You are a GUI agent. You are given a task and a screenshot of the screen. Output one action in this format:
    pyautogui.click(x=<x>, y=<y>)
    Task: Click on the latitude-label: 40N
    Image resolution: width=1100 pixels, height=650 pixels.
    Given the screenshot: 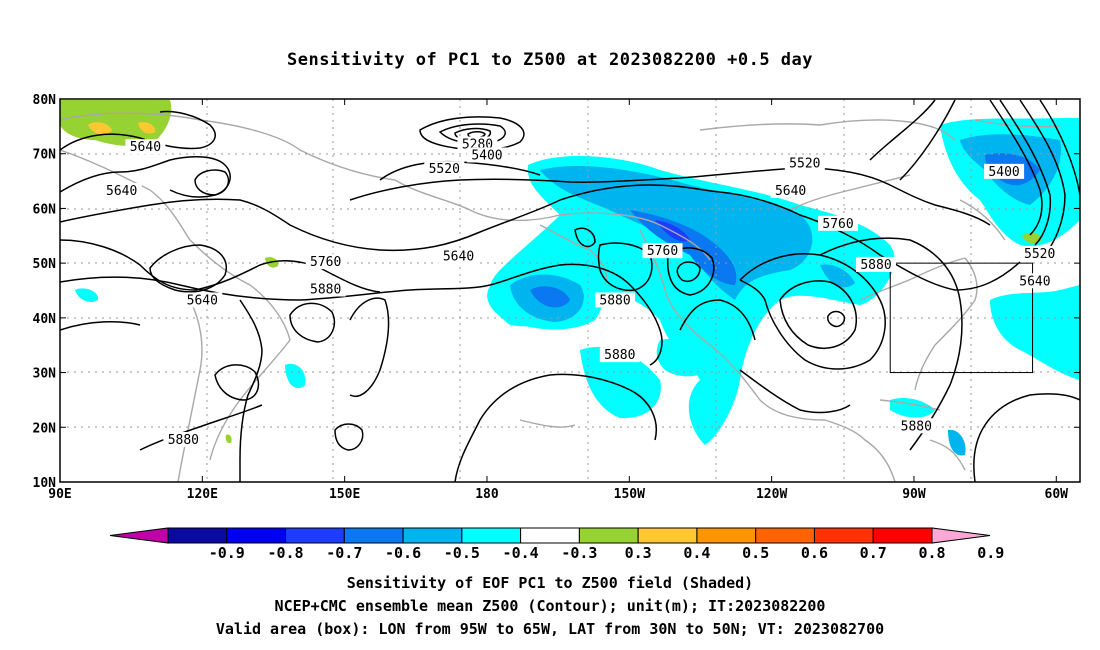 What is the action you would take?
    pyautogui.click(x=45, y=319)
    